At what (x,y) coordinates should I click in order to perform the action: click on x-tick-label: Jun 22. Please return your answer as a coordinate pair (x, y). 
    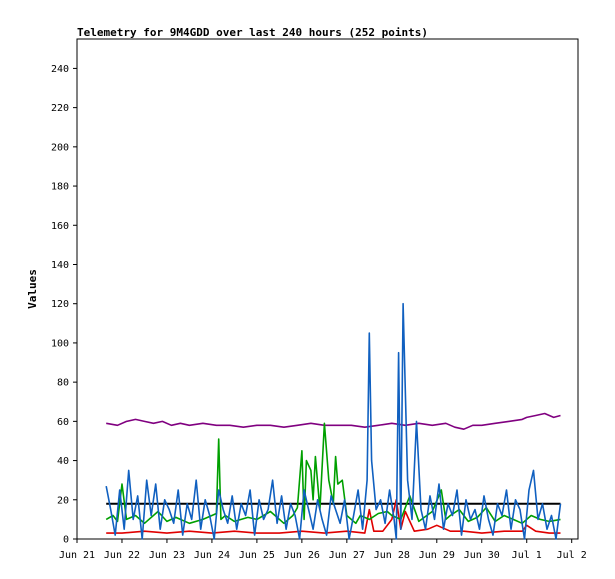
    Looking at the image, I should click on (122, 555).